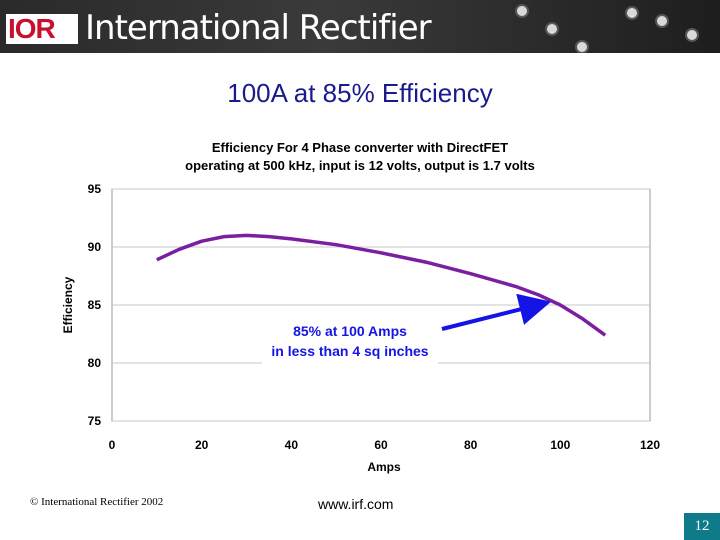  I want to click on page-number: 12, so click(702, 526).